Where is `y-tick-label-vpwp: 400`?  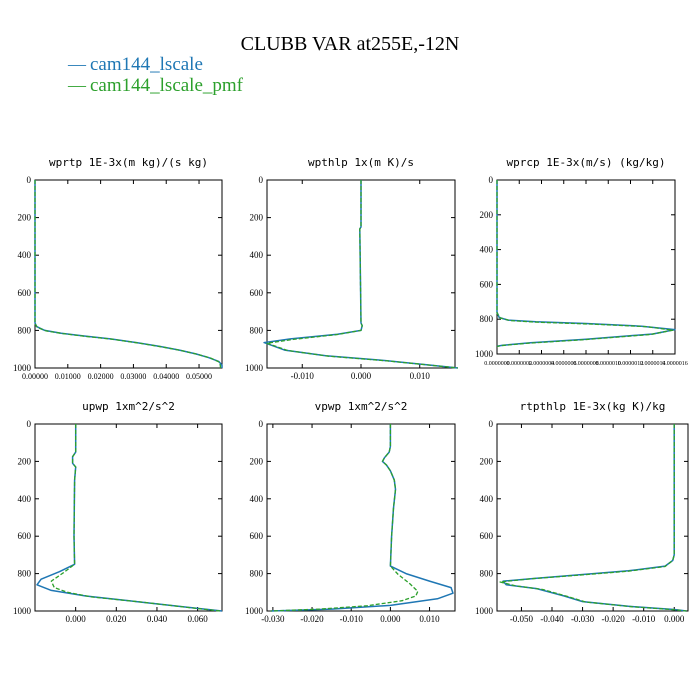 y-tick-label-vpwp: 400 is located at coordinates (257, 499).